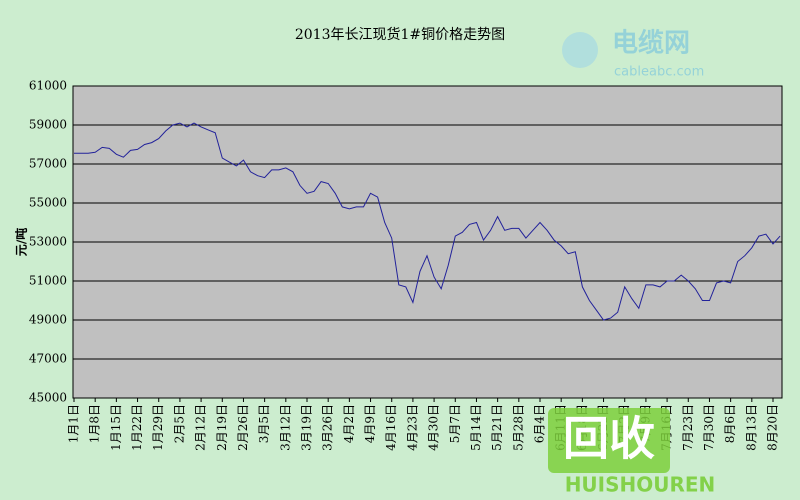  I want to click on logo-box, so click(609, 440).